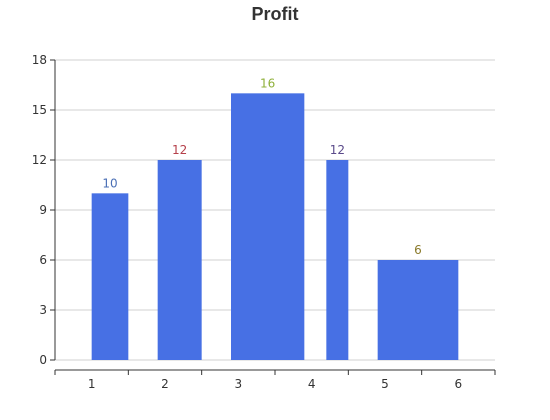  What do you see at coordinates (43, 310) in the screenshot?
I see `y-tick-label: 3` at bounding box center [43, 310].